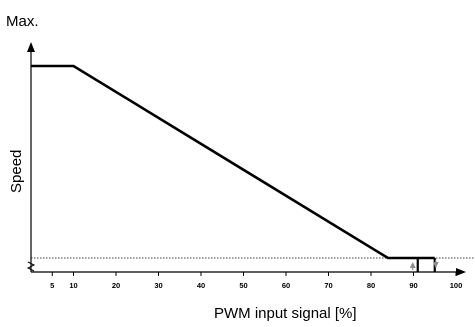 The height and width of the screenshot is (327, 475). What do you see at coordinates (31, 47) in the screenshot?
I see `y-axis-arrowhead` at bounding box center [31, 47].